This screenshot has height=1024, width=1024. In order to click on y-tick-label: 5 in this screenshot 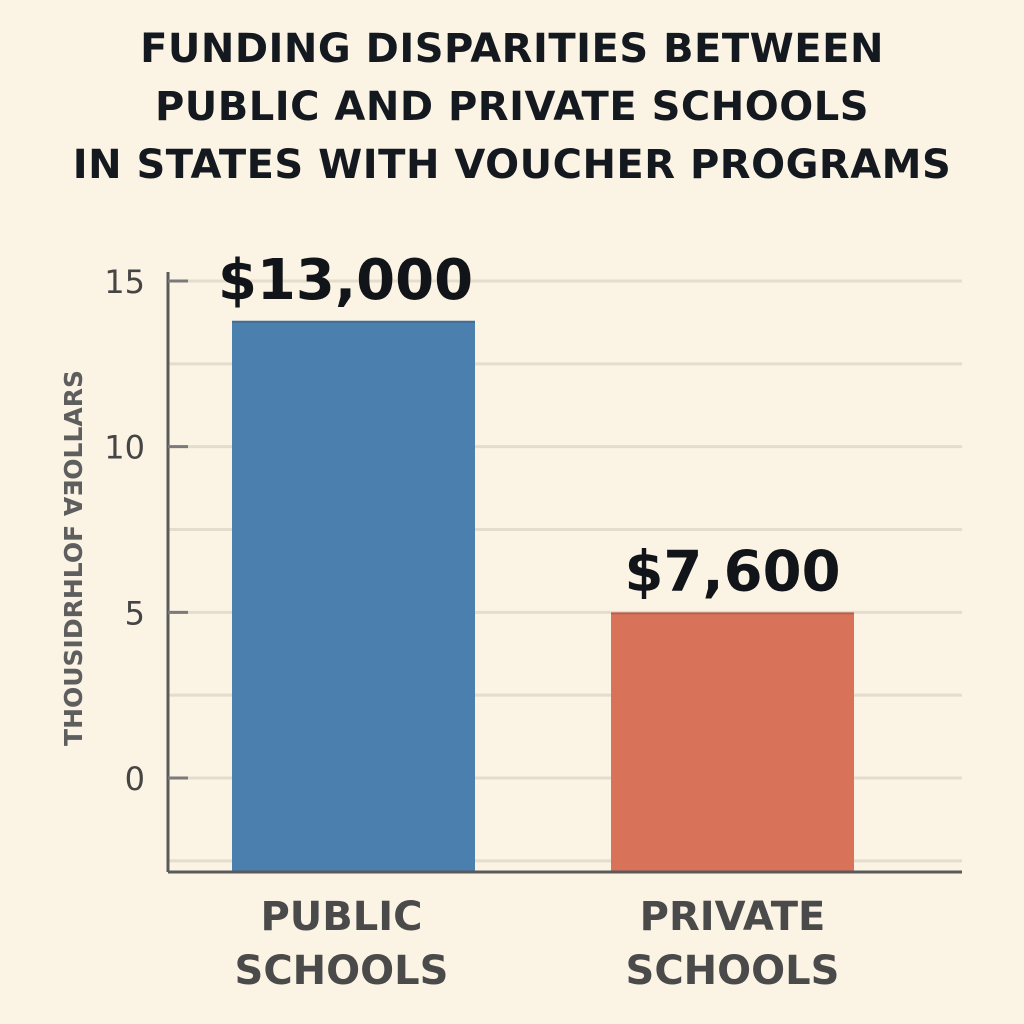, I will do `click(135, 613)`.